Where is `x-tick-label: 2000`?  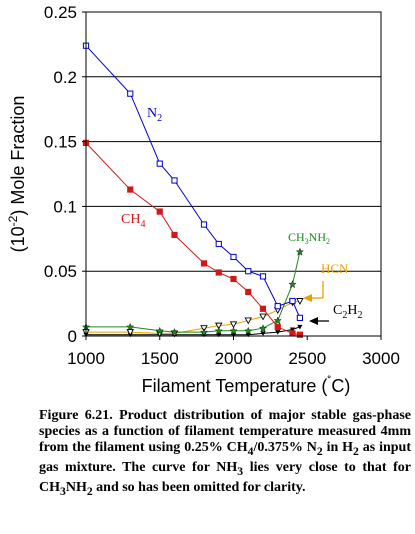
x-tick-label: 2000 is located at coordinates (234, 358).